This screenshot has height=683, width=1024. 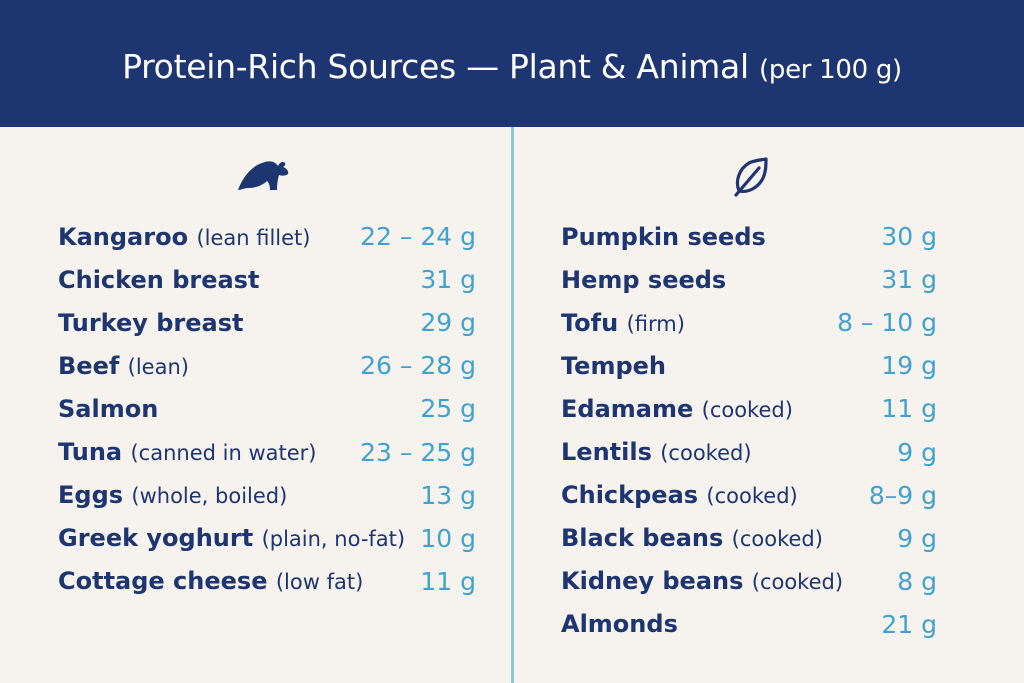 What do you see at coordinates (749, 279) in the screenshot?
I see `list-item: Hemp seeds 31 g` at bounding box center [749, 279].